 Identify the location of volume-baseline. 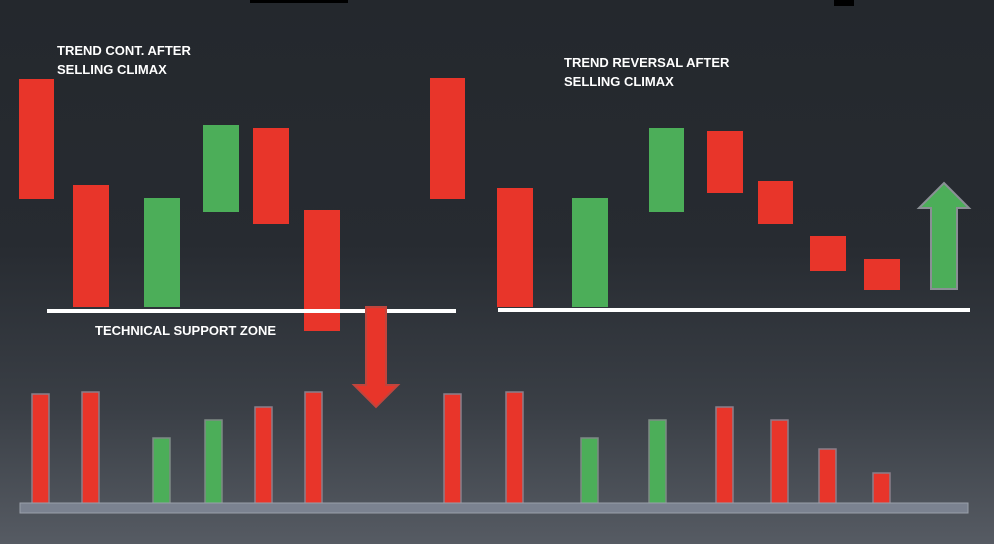
(494, 508).